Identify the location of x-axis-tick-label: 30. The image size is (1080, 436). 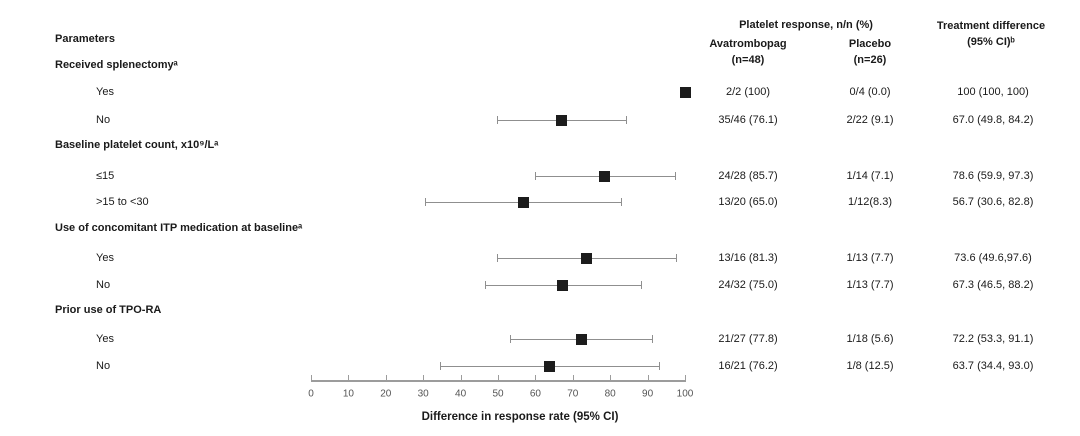
(423, 394).